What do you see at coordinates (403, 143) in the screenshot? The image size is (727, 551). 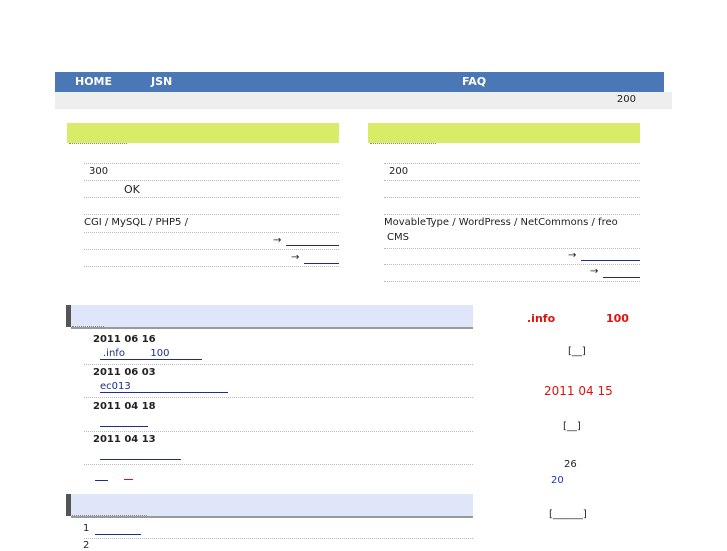 I see `right-box-underline` at bounding box center [403, 143].